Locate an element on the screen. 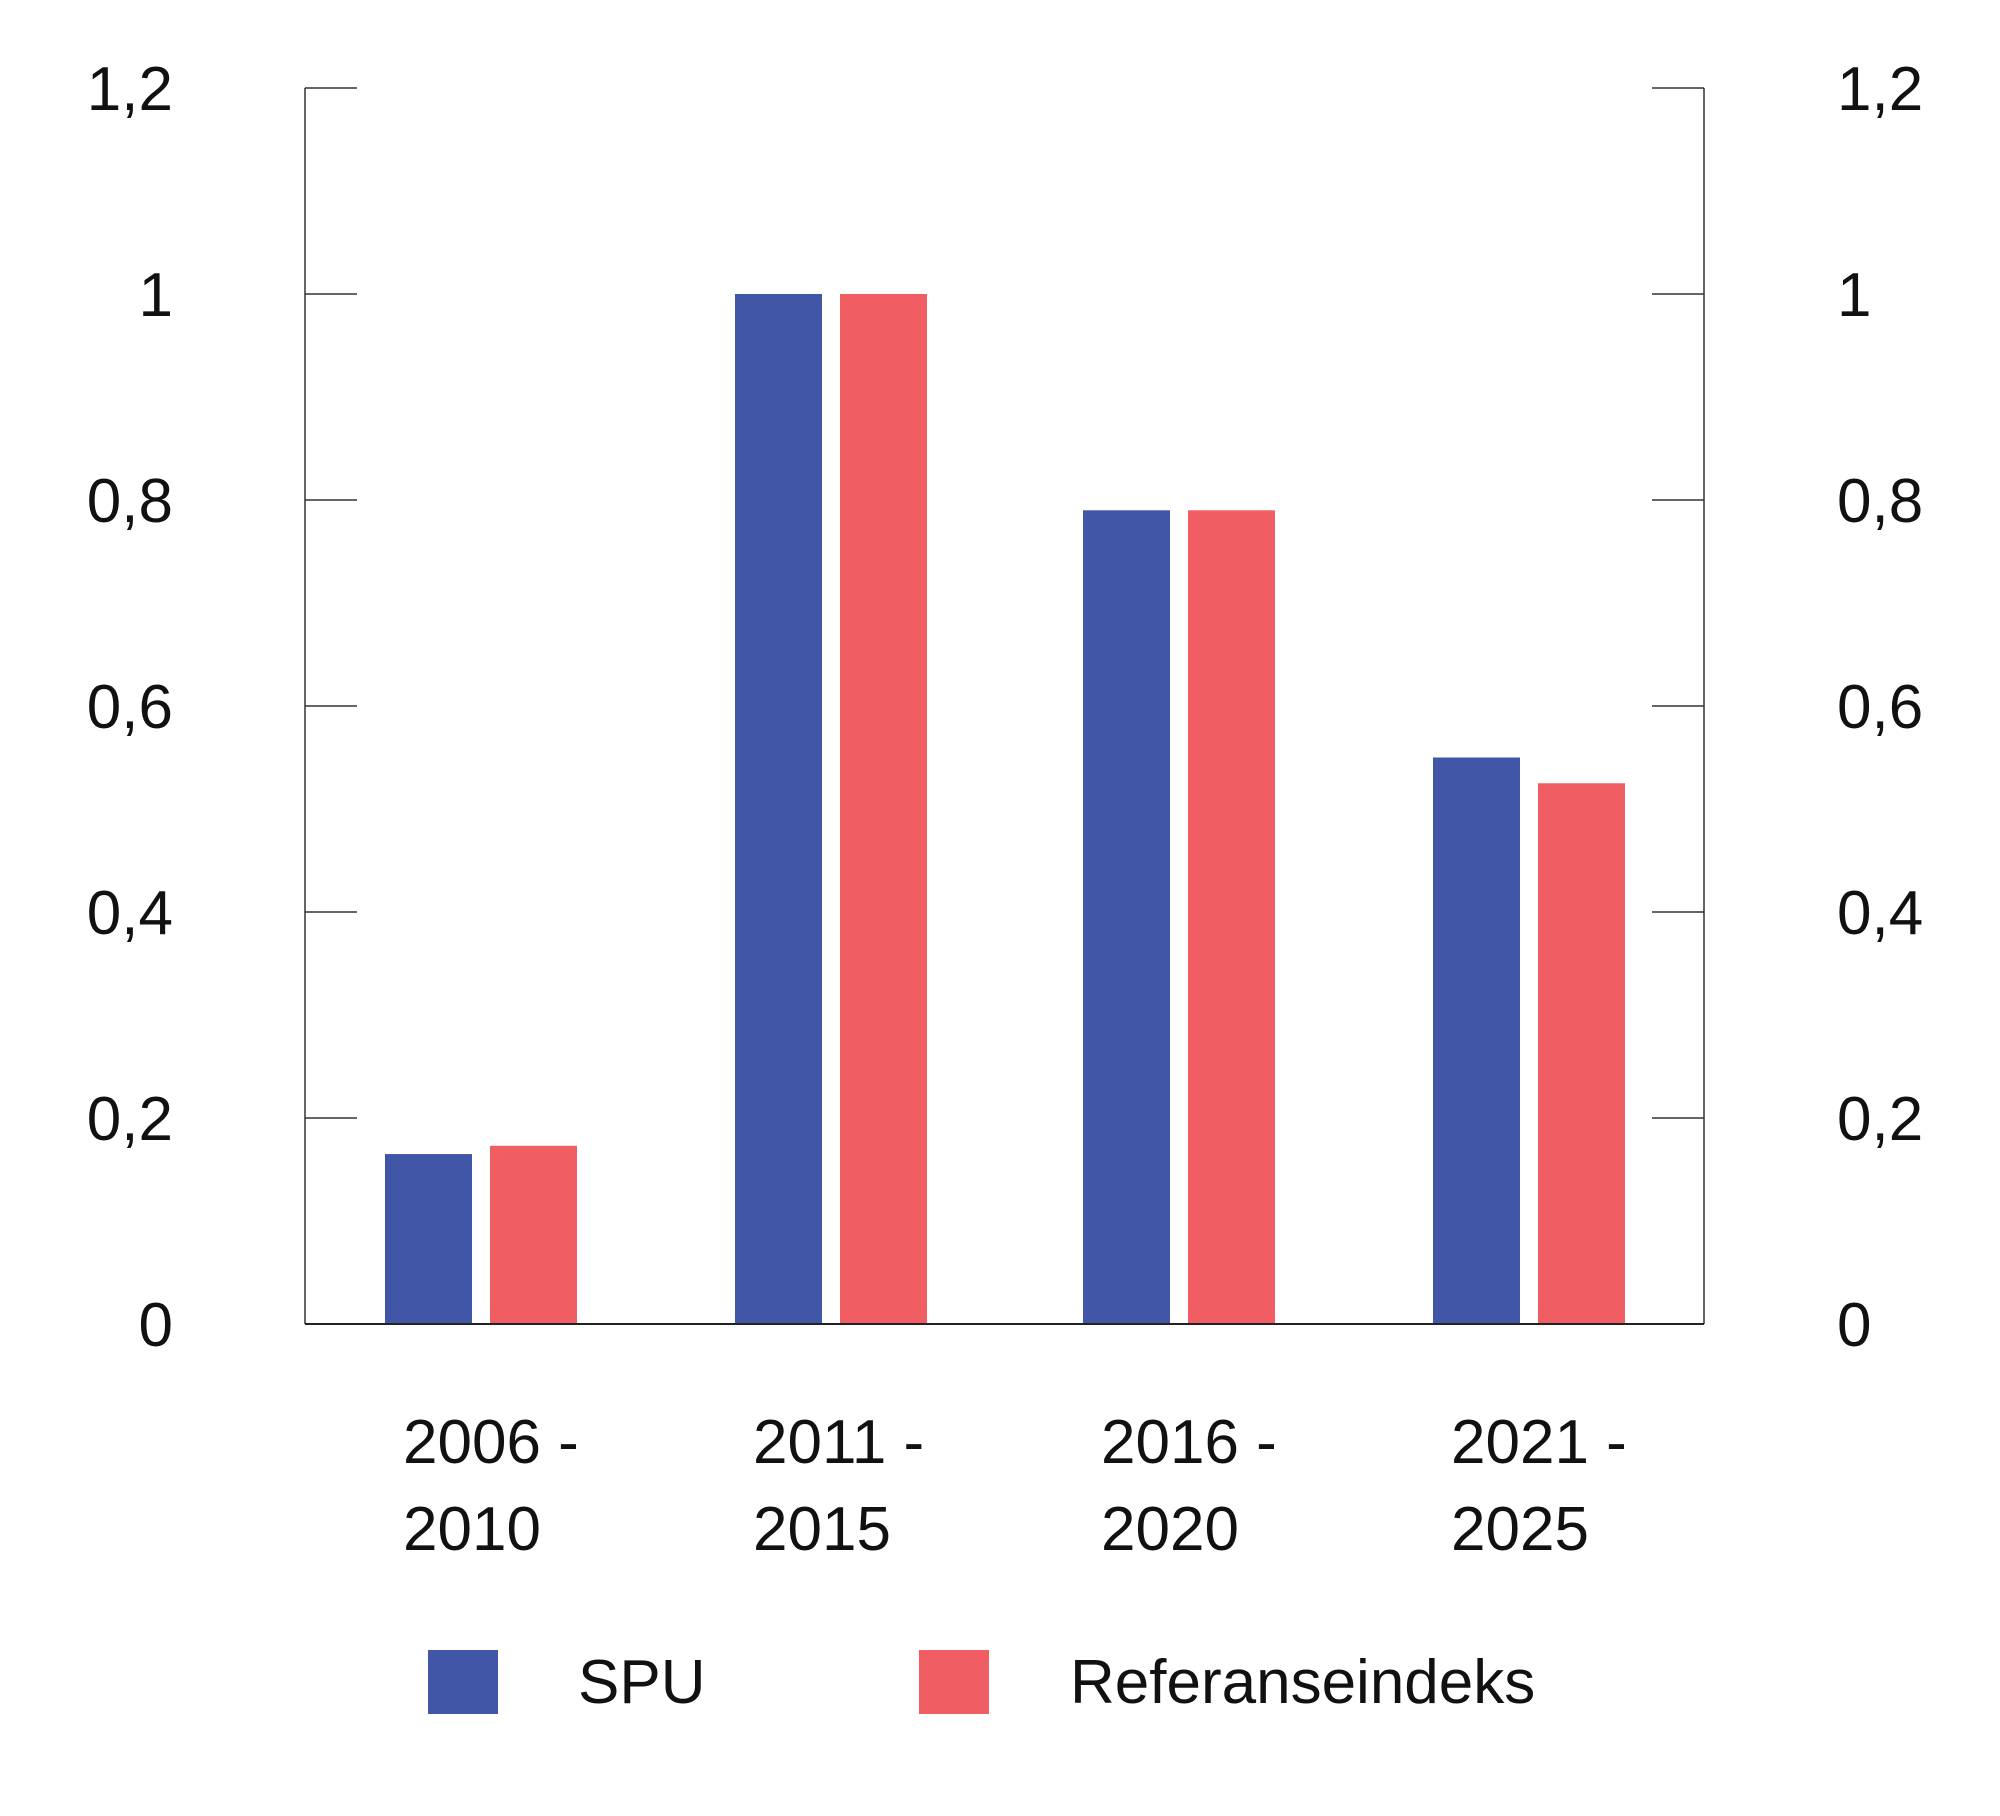  left-tick-label: 0,4 is located at coordinates (130, 913).